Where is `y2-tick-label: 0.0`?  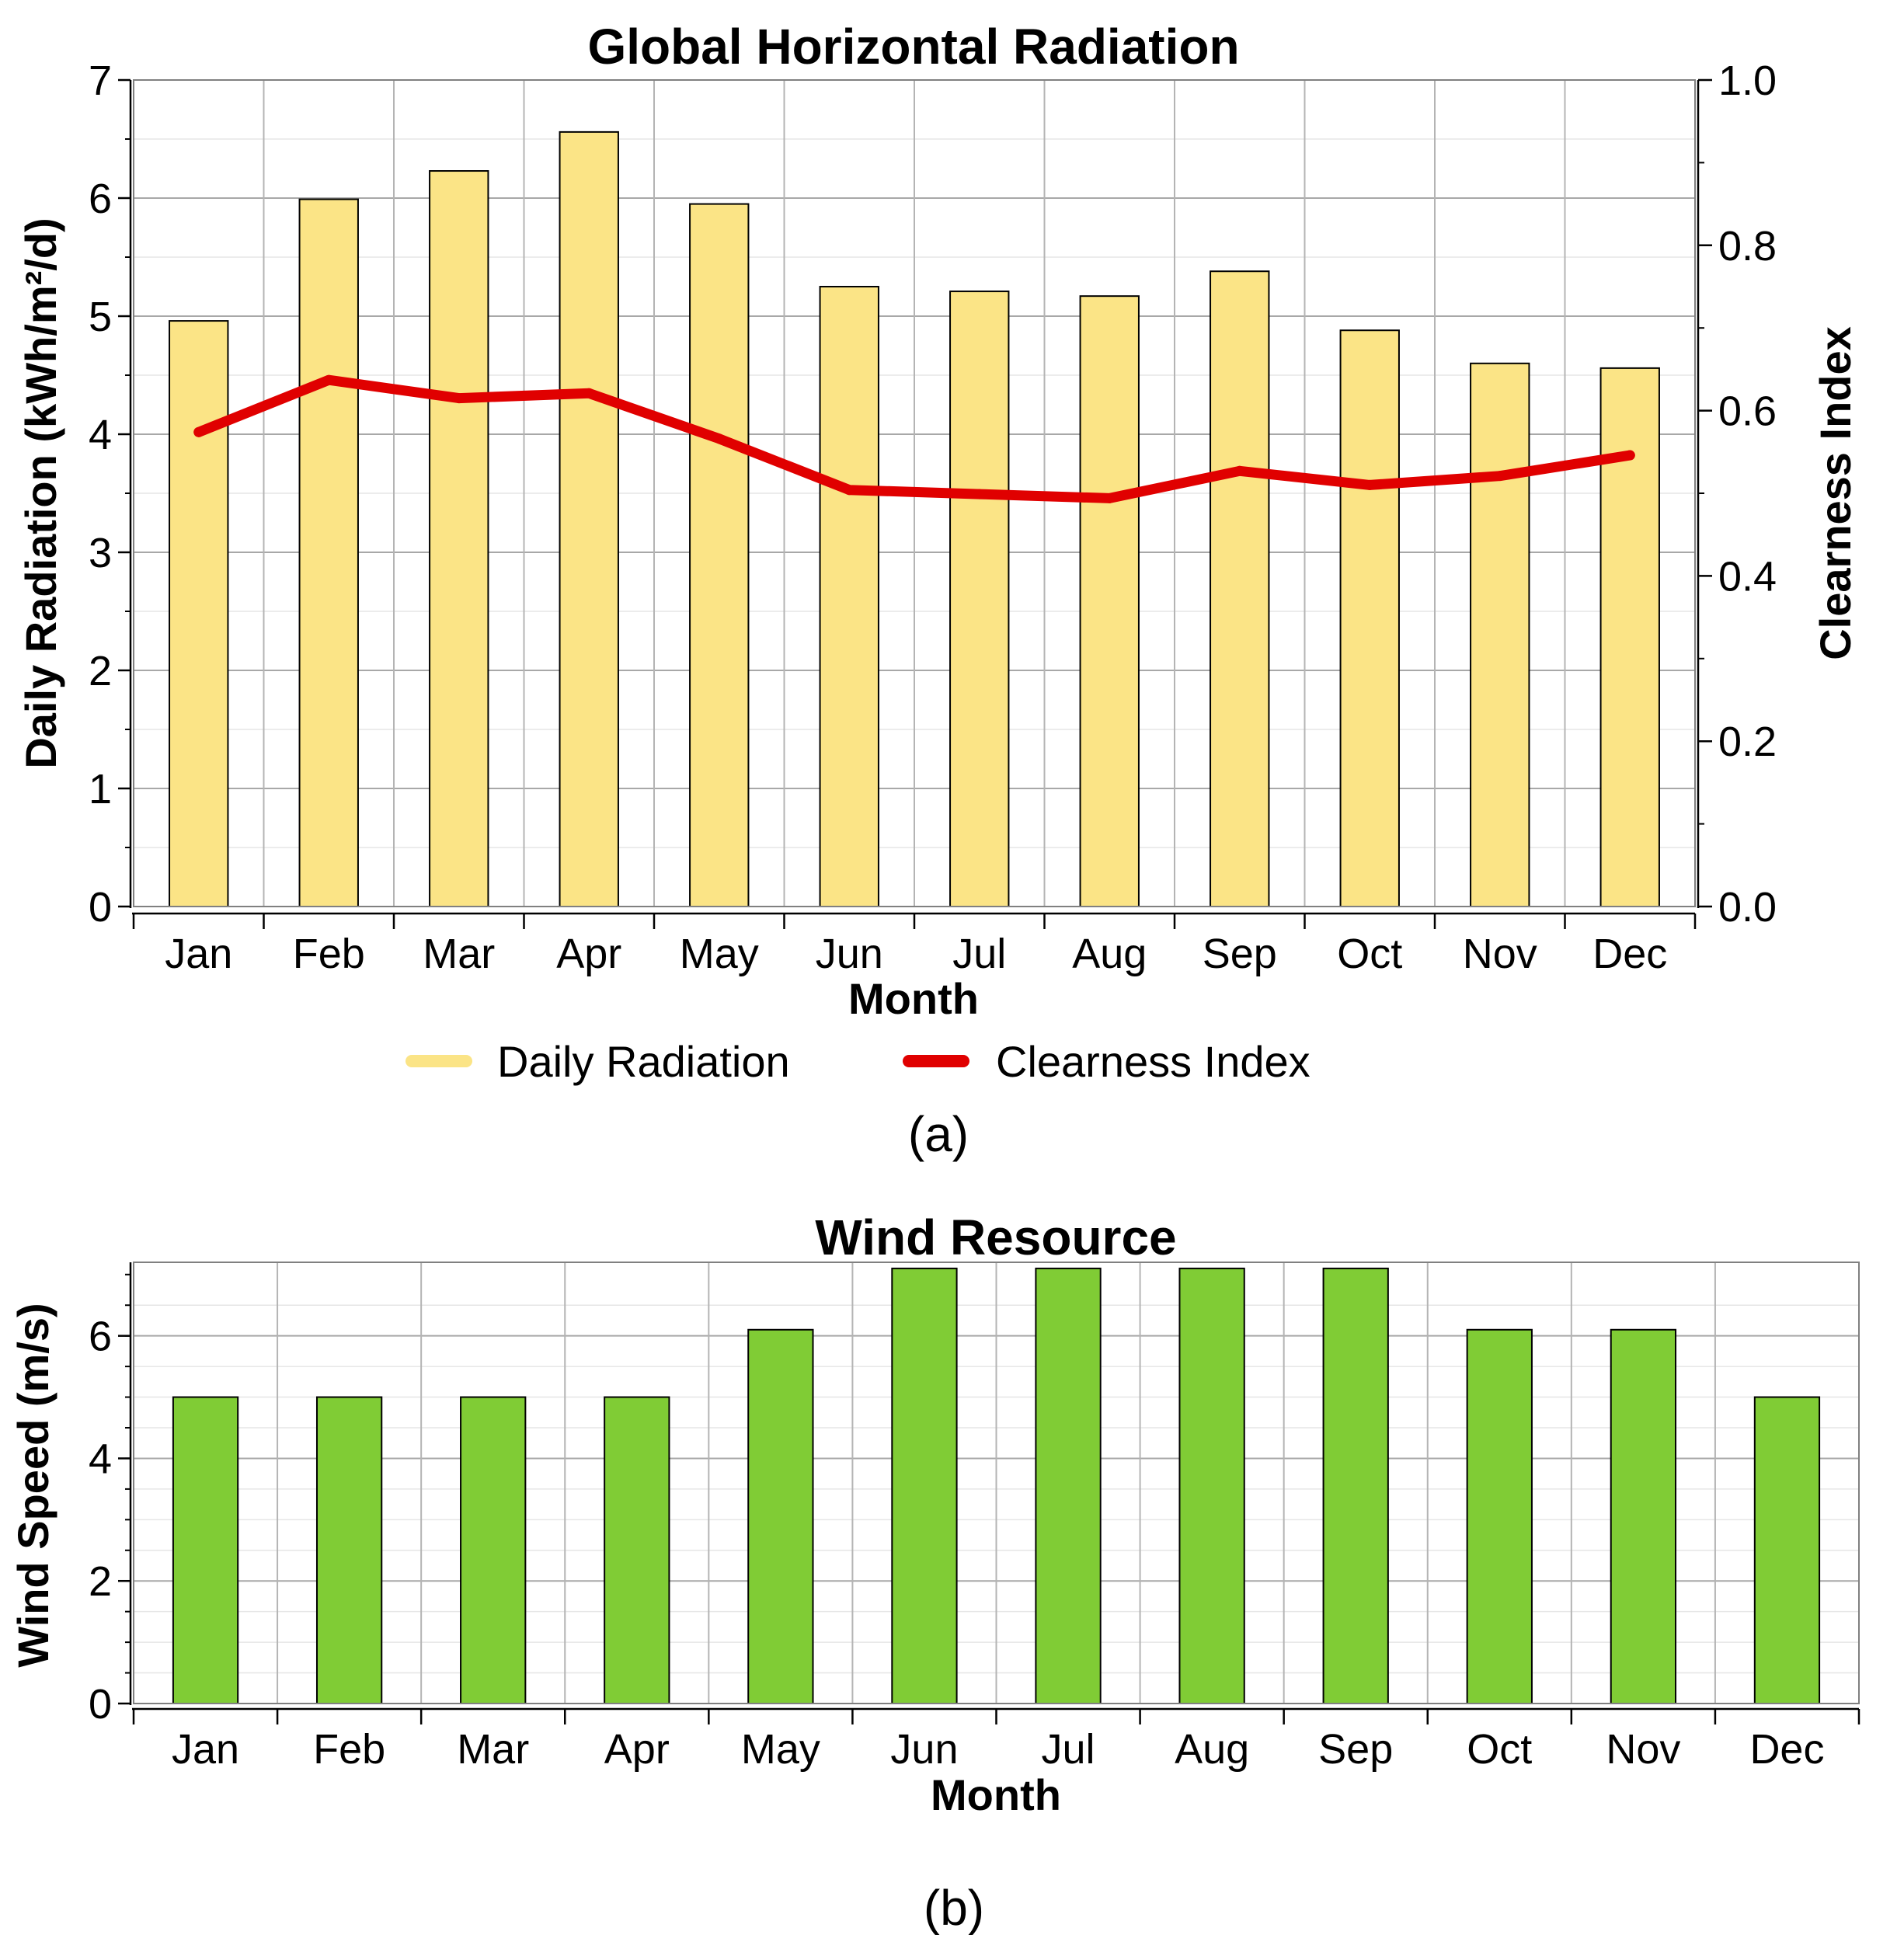
y2-tick-label: 0.0 is located at coordinates (1747, 907).